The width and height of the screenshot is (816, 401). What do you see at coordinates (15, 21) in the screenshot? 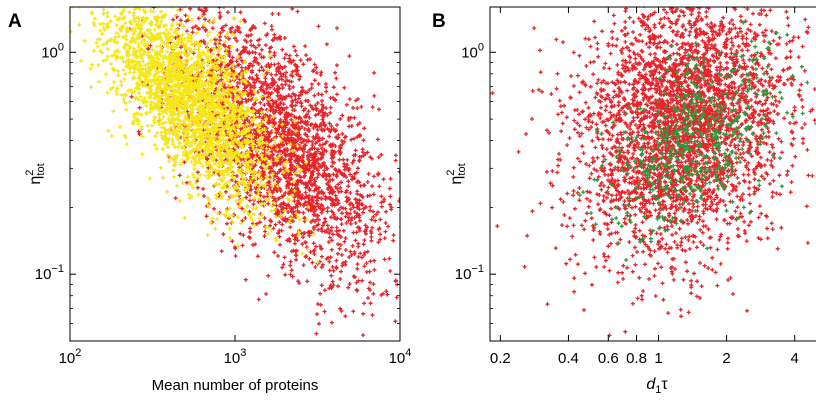
I see `panel-label-a: A` at bounding box center [15, 21].